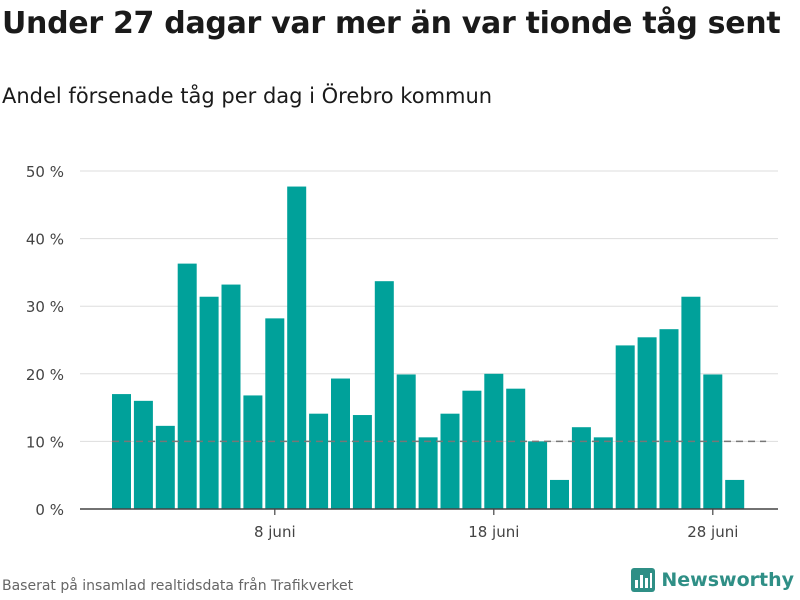  I want to click on y-tick-label: 30 %, so click(45, 307).